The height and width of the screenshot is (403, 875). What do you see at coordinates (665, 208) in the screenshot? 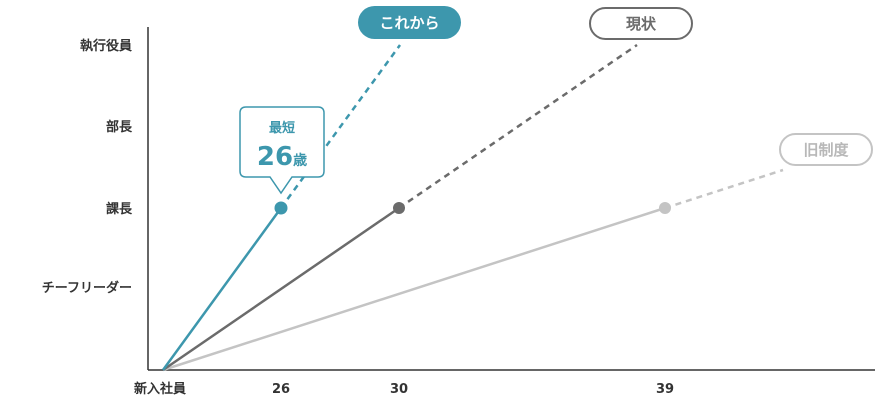
I see `series-old-system-point` at bounding box center [665, 208].